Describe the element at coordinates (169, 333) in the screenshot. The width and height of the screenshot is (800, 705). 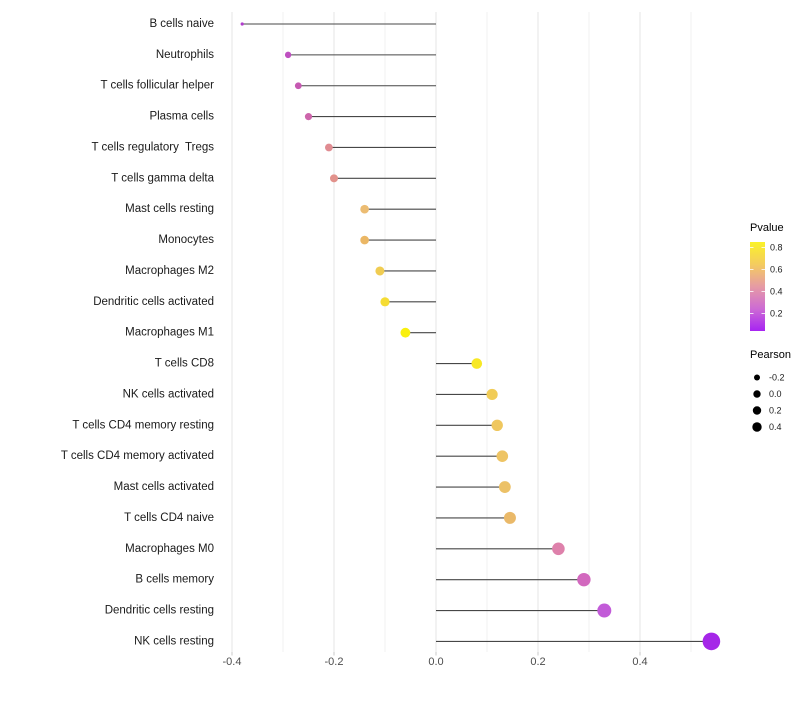
I see `category-label: Macrophages M1` at that location.